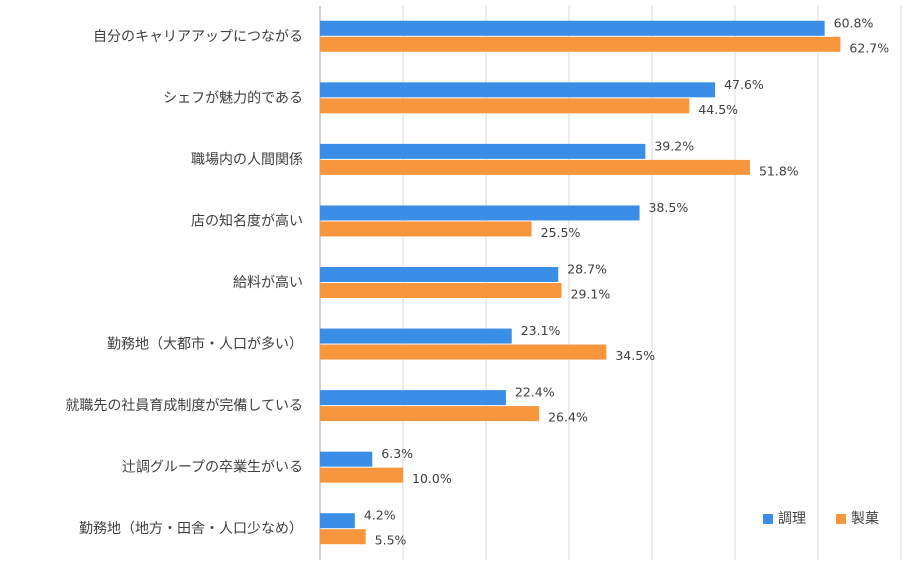  Describe the element at coordinates (247, 160) in the screenshot. I see `category-label: 職場内の人間関係` at that location.